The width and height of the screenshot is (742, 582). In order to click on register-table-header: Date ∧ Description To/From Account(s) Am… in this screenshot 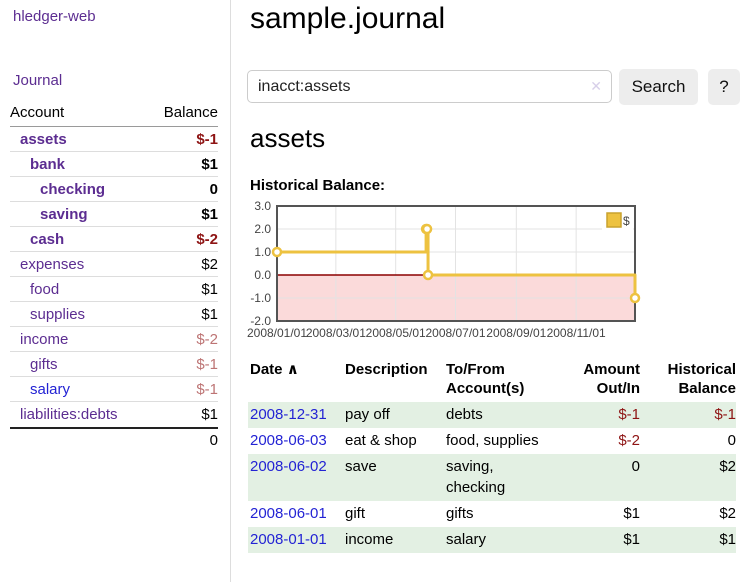, I will do `click(492, 381)`.